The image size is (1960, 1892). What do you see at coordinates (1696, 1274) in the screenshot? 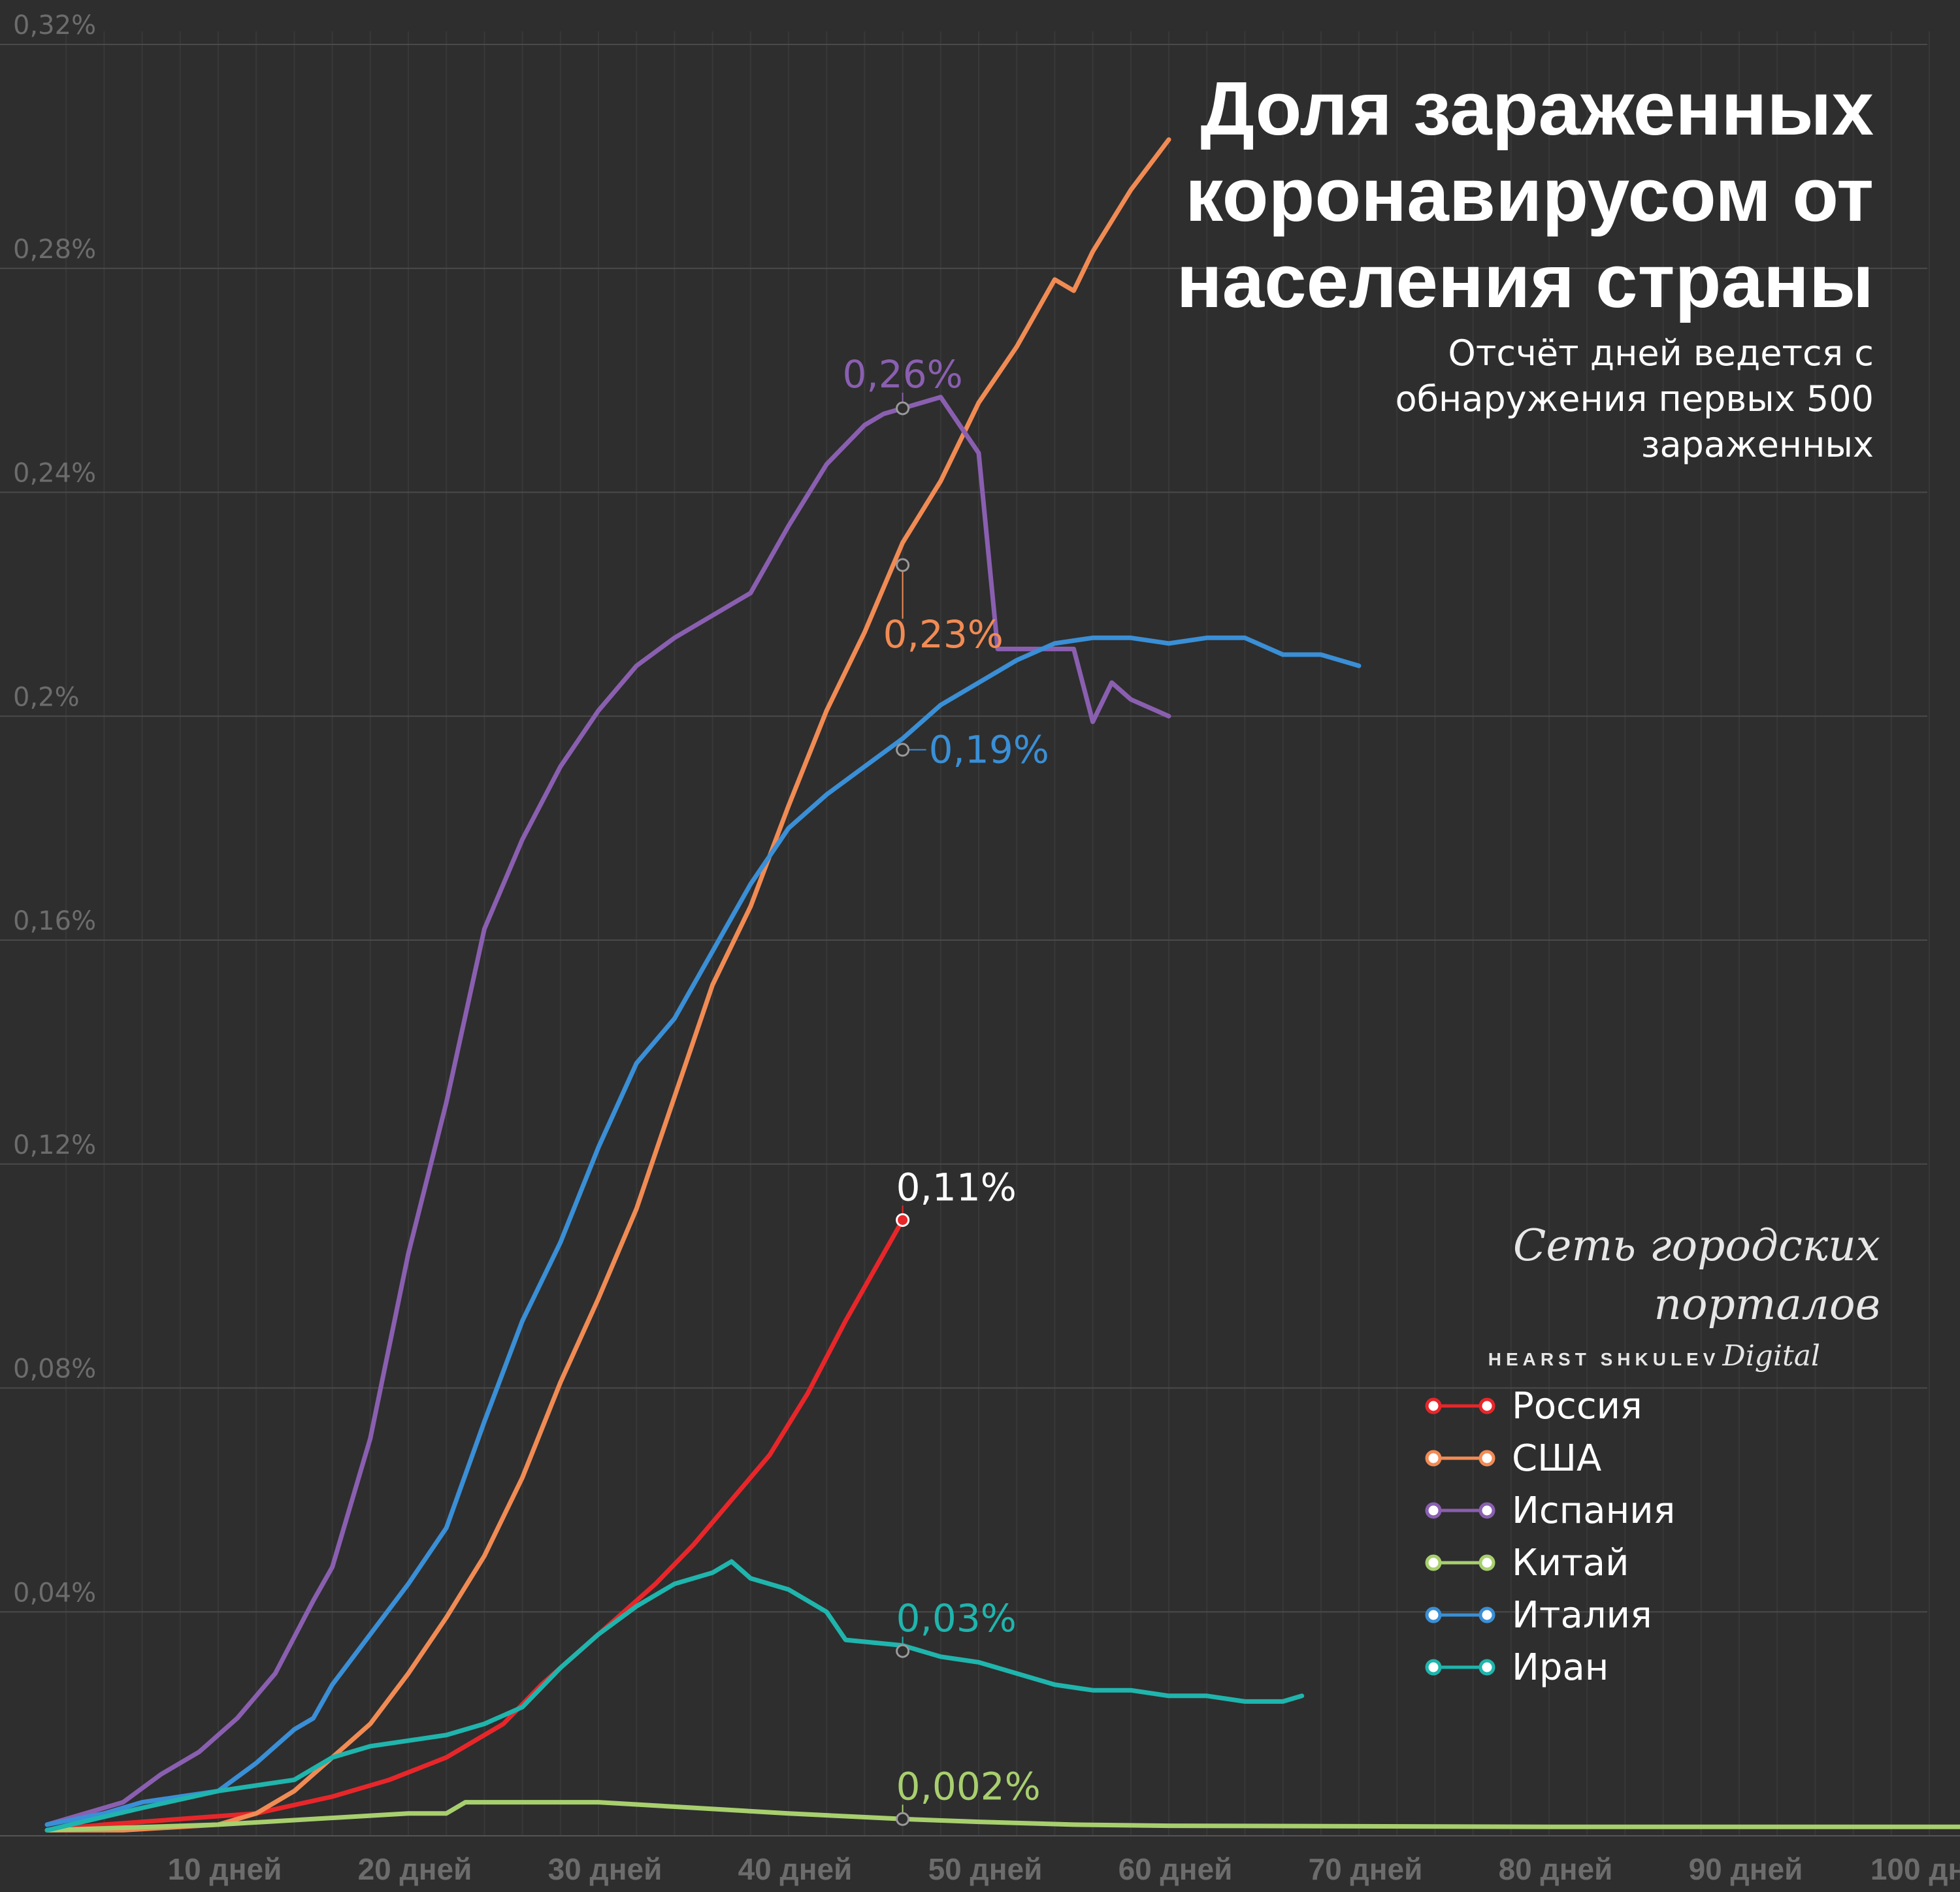
I see `brand-tagline: Сеть городских порталов` at bounding box center [1696, 1274].